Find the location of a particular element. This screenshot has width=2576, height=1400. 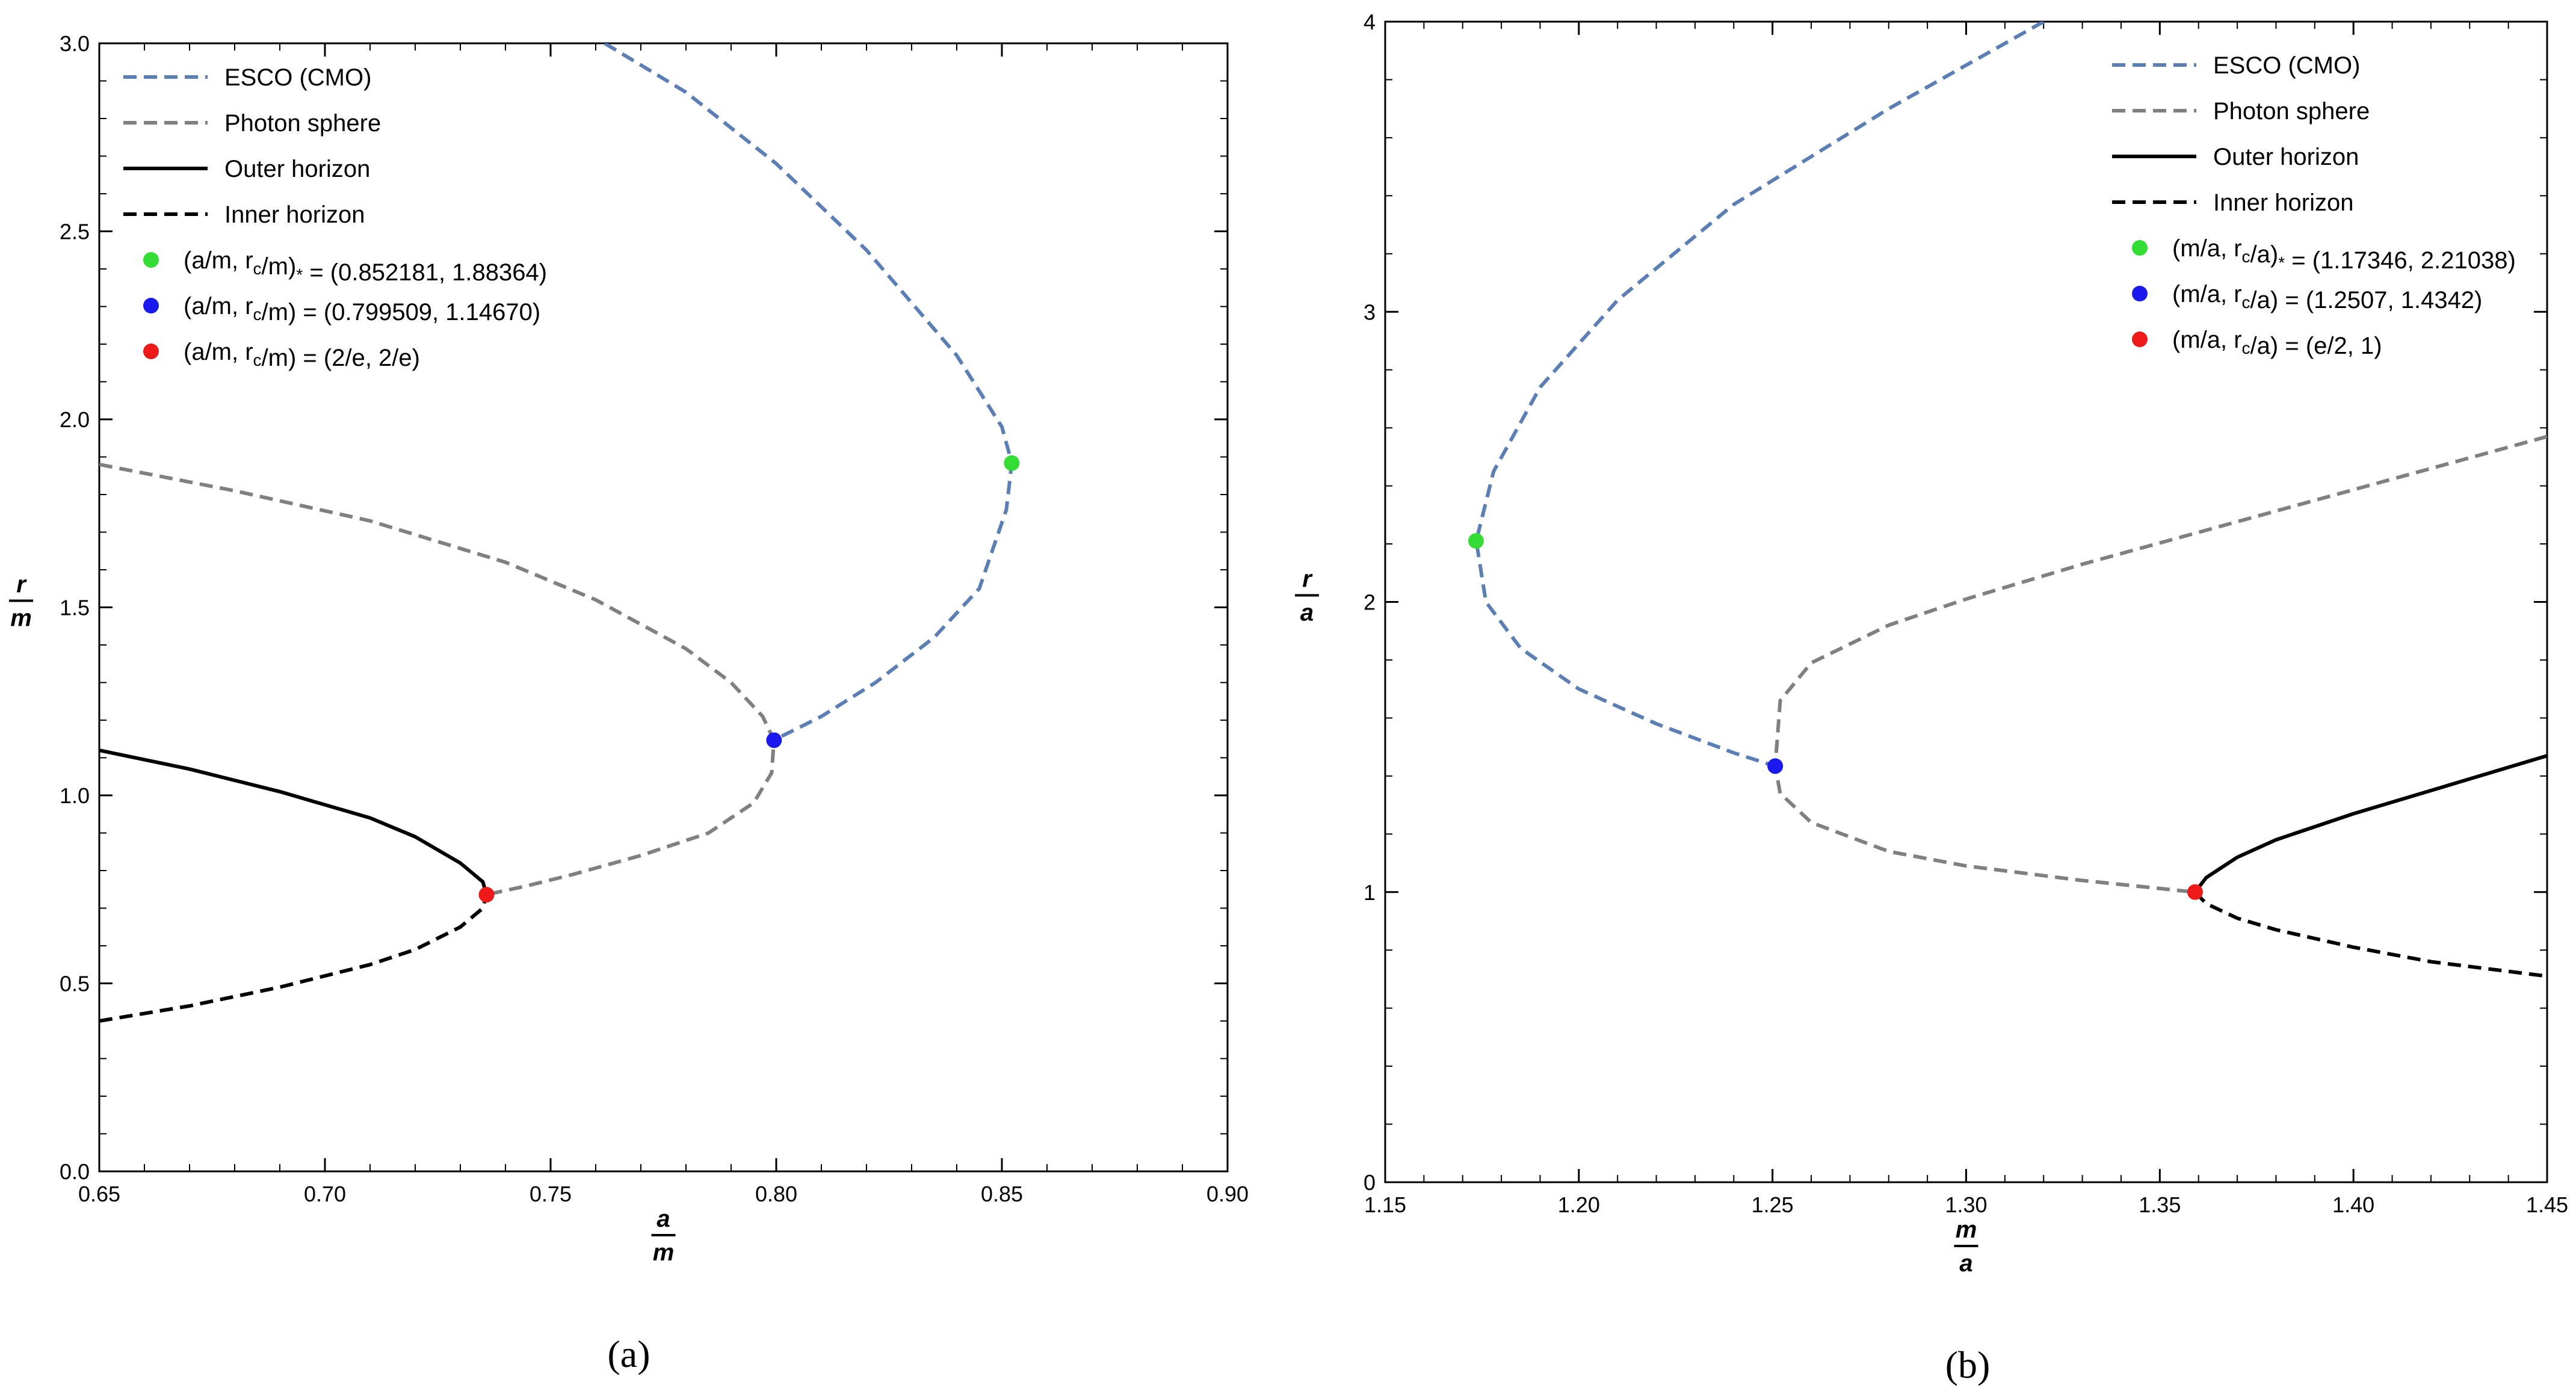

x-tick-label: 0.70 is located at coordinates (325, 1194).